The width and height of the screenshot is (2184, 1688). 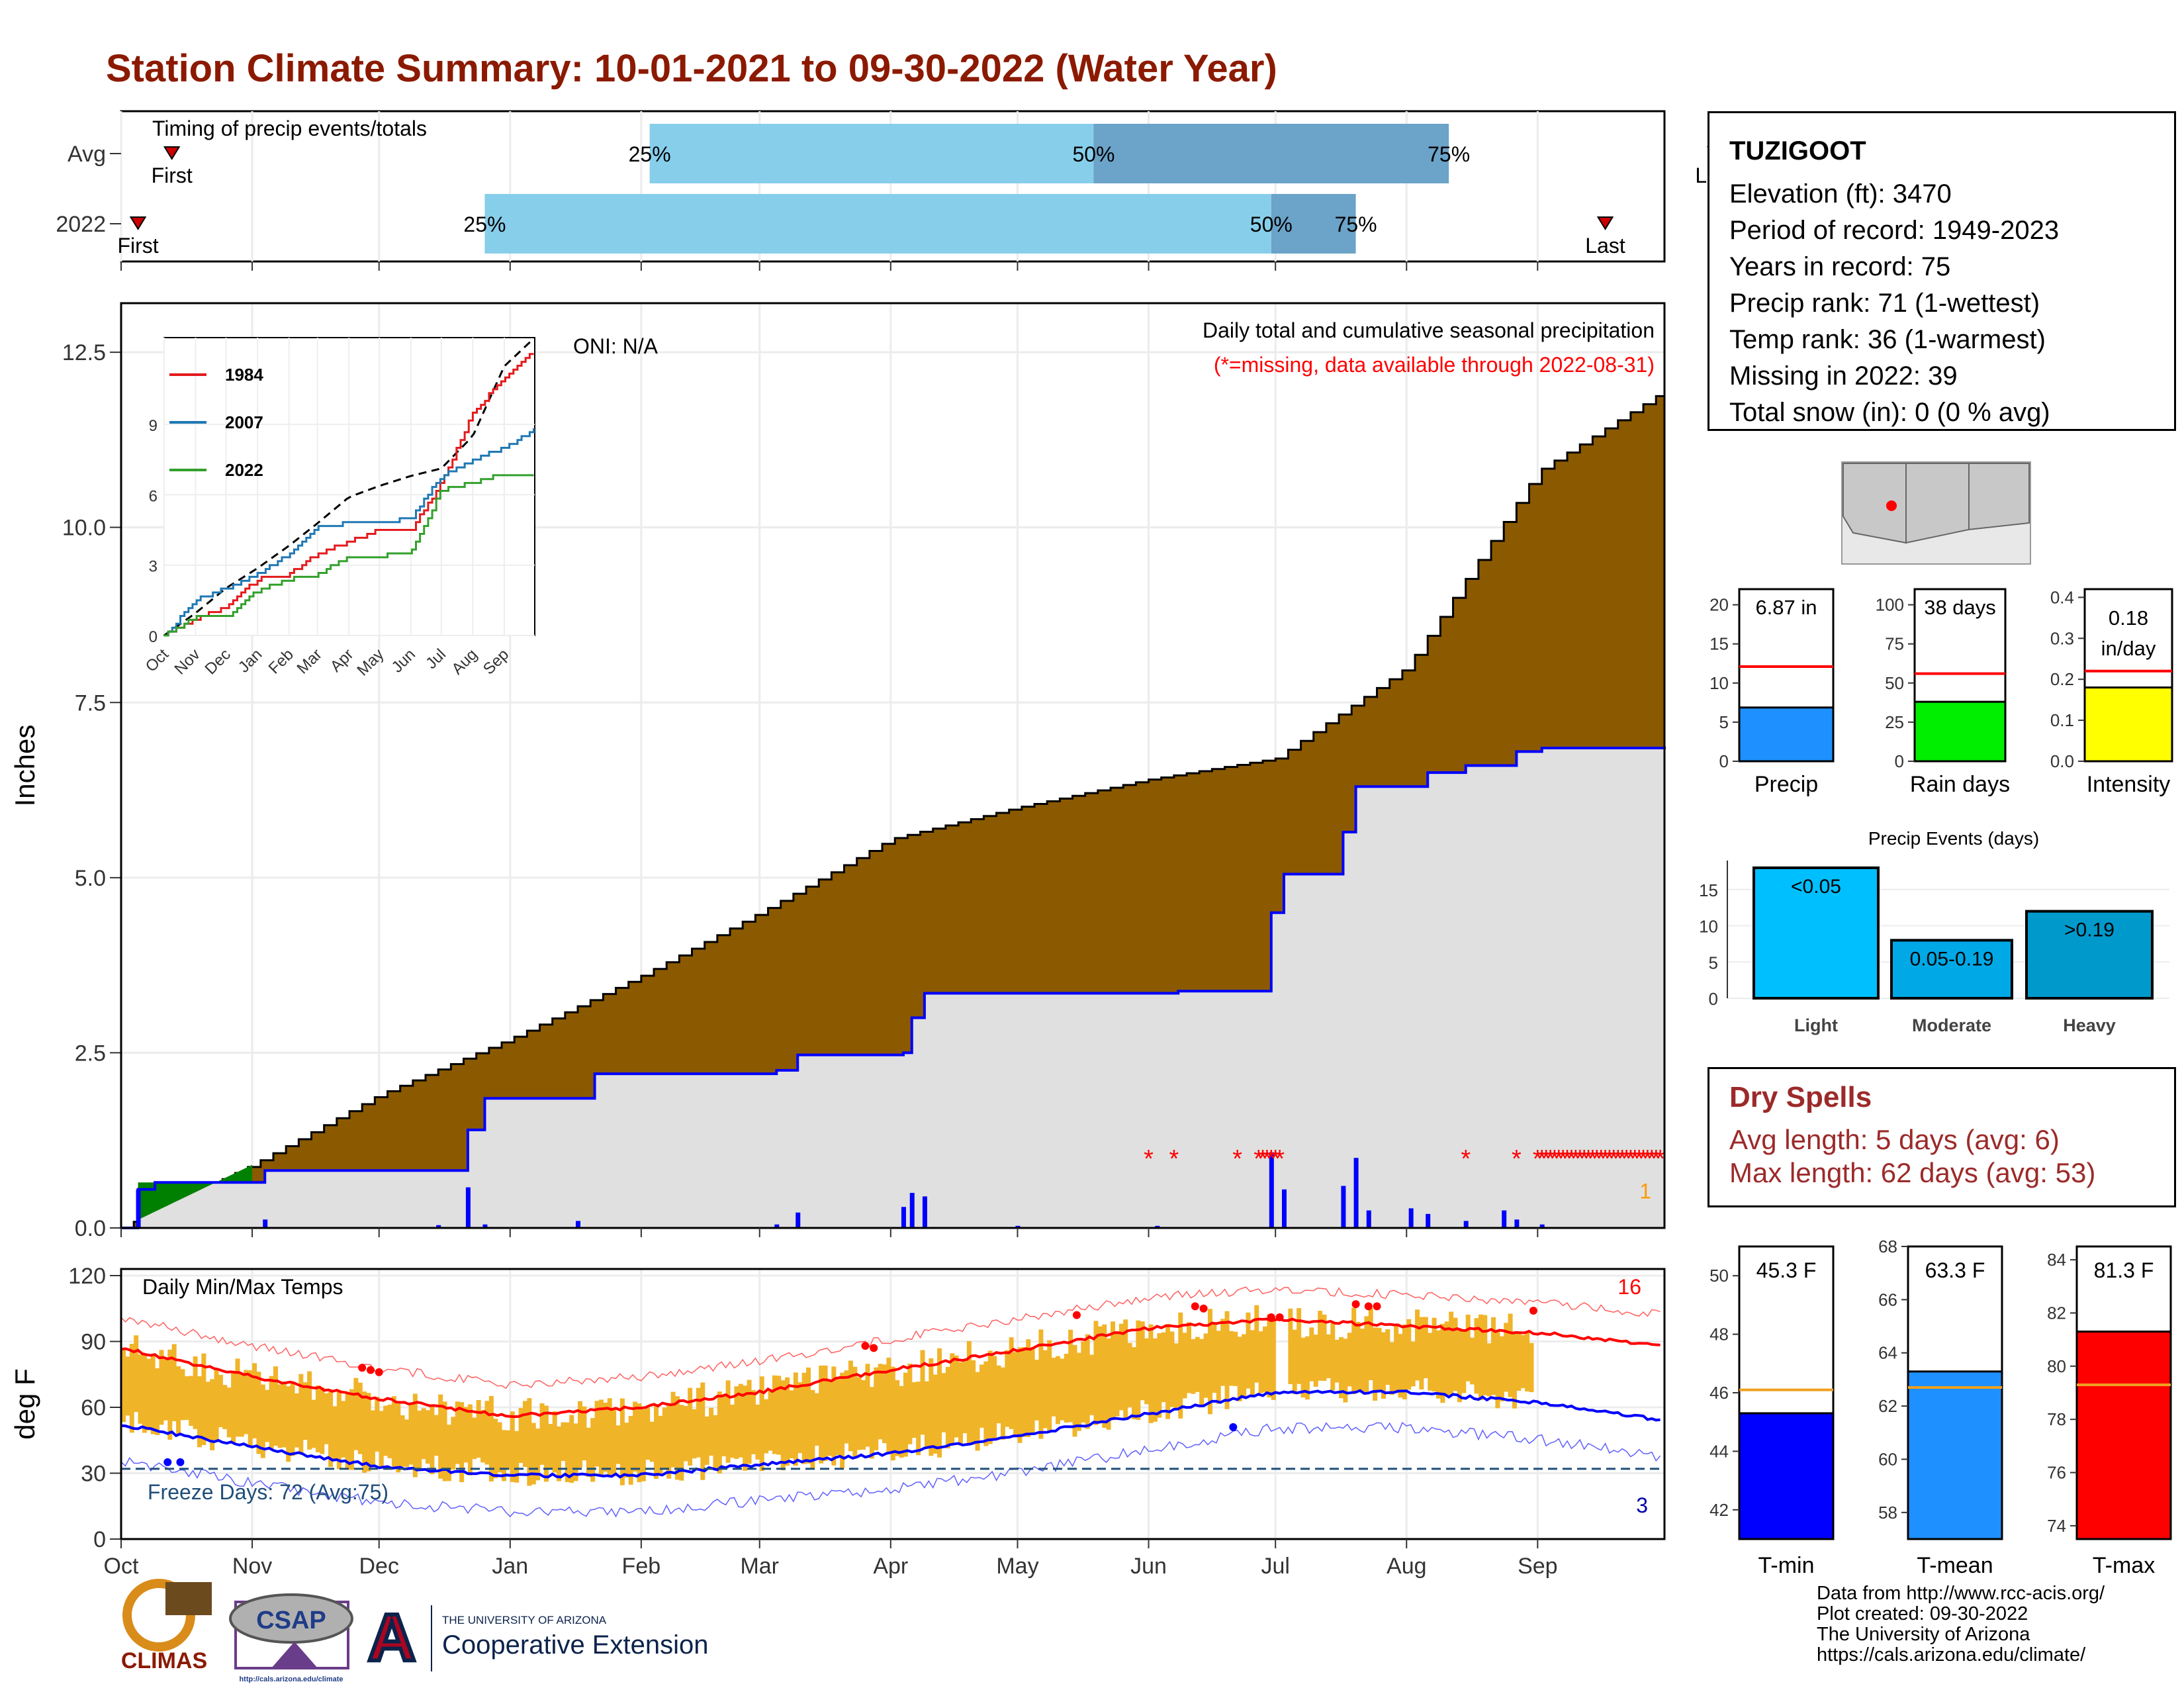 What do you see at coordinates (1840, 194) in the screenshot?
I see `station-elevation: Elevation (ft): 3470` at bounding box center [1840, 194].